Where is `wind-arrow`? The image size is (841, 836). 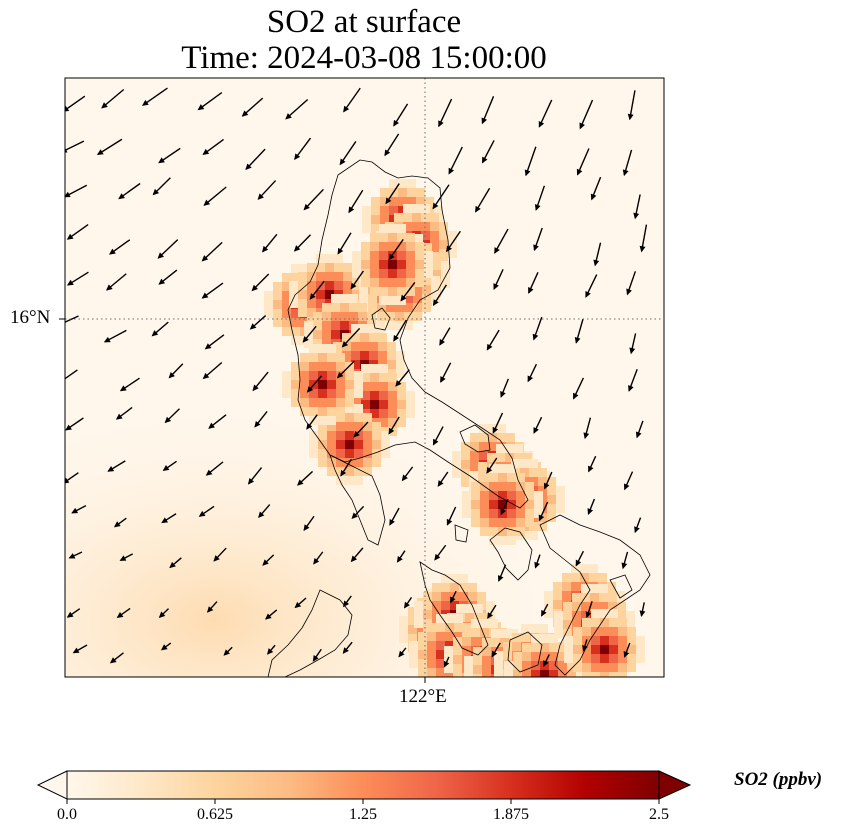 wind-arrow is located at coordinates (531, 161).